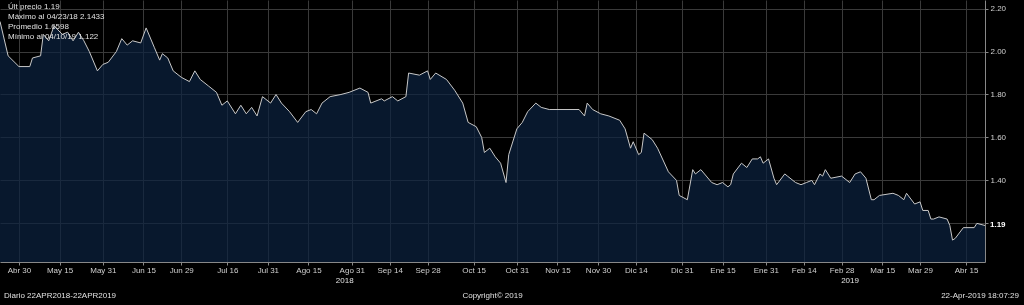  What do you see at coordinates (352, 270) in the screenshot?
I see `x-tick-label: Ago 31` at bounding box center [352, 270].